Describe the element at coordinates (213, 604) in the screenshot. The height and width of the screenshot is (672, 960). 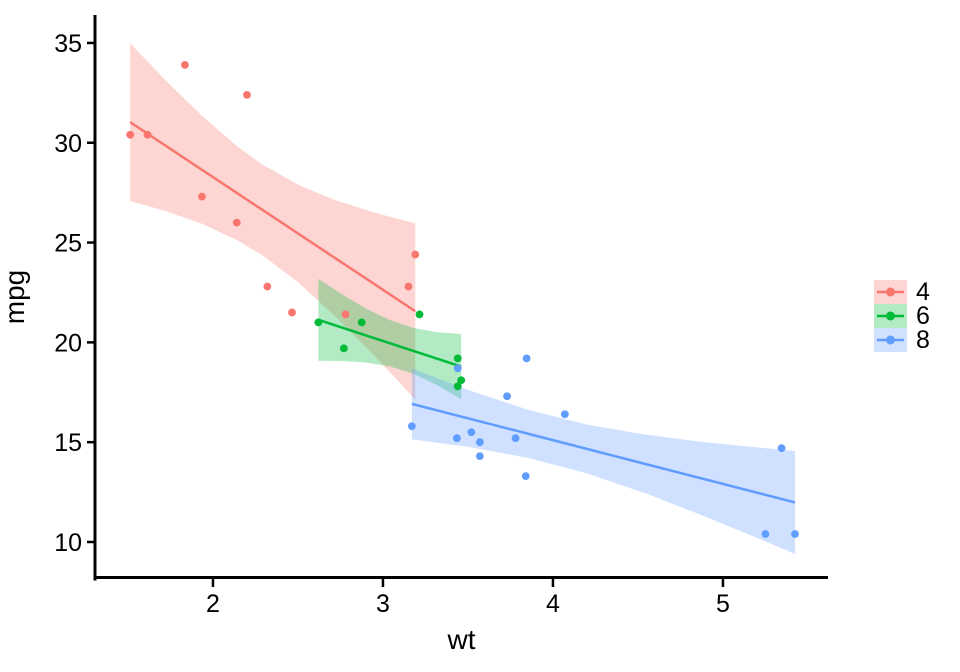
I see `x-tick-label: 2` at that location.